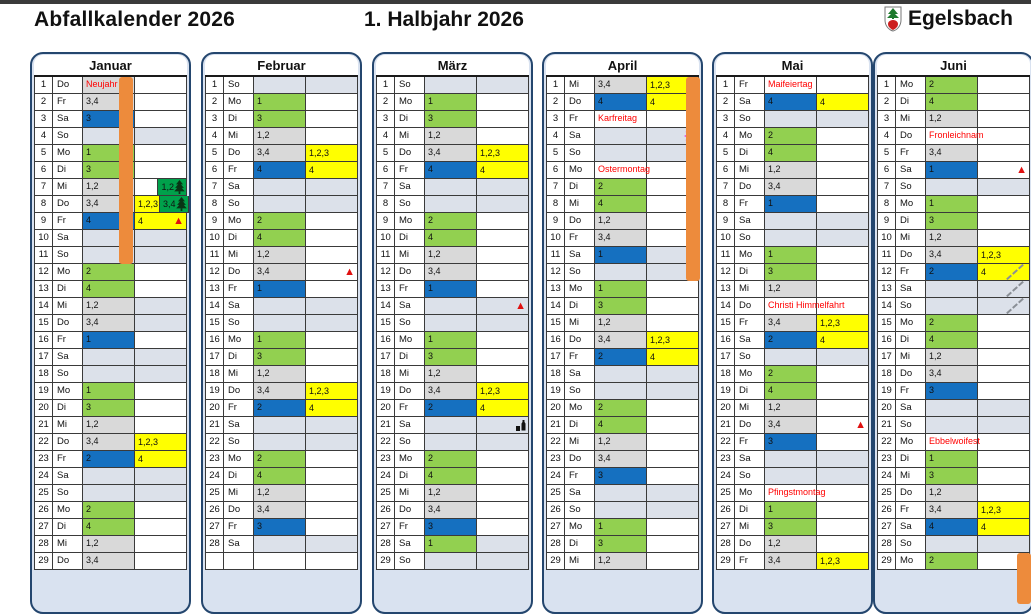 The width and height of the screenshot is (1031, 614). What do you see at coordinates (282, 561) in the screenshot?
I see `day-row` at bounding box center [282, 561].